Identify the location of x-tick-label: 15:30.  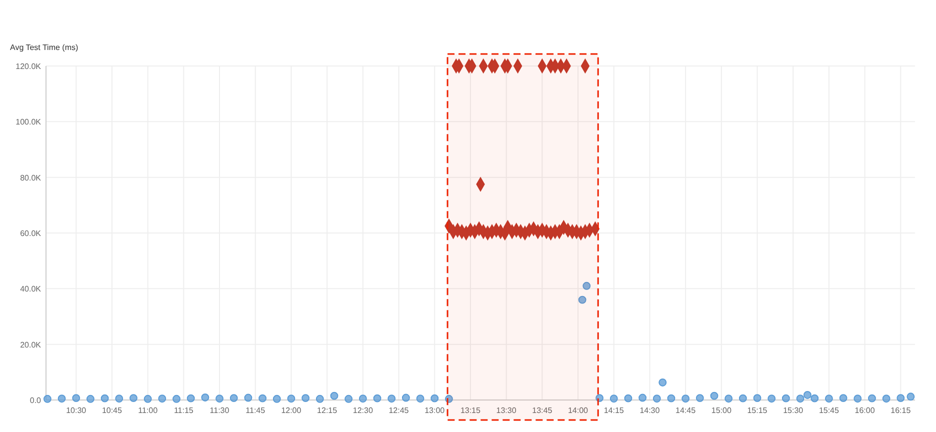
(793, 410).